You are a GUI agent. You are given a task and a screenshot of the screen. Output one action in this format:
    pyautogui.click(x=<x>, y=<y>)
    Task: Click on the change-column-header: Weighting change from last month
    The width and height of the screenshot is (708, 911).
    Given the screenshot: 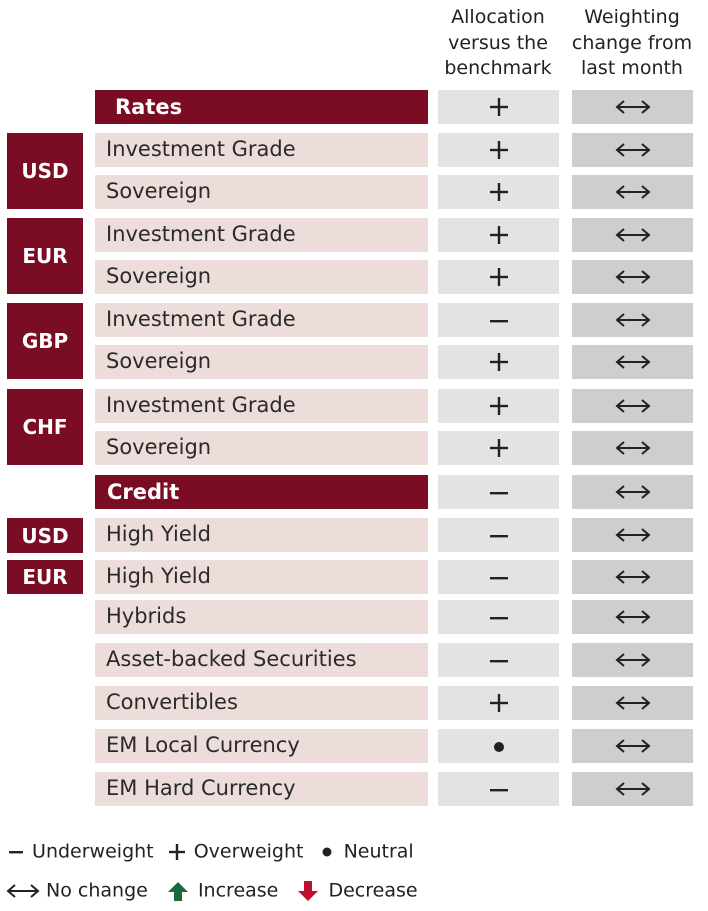 What is the action you would take?
    pyautogui.click(x=632, y=43)
    